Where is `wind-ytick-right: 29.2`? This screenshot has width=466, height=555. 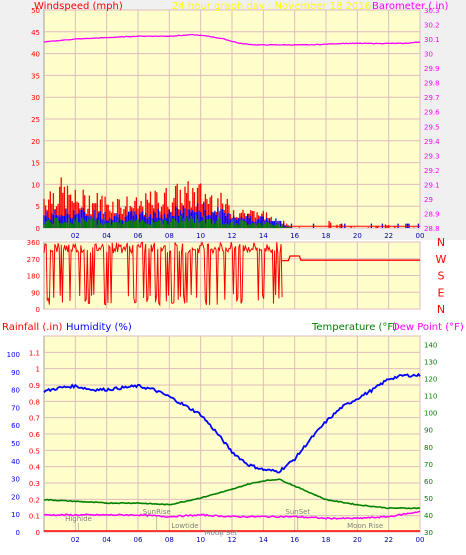 wind-ytick-right: 29.2 is located at coordinates (432, 171).